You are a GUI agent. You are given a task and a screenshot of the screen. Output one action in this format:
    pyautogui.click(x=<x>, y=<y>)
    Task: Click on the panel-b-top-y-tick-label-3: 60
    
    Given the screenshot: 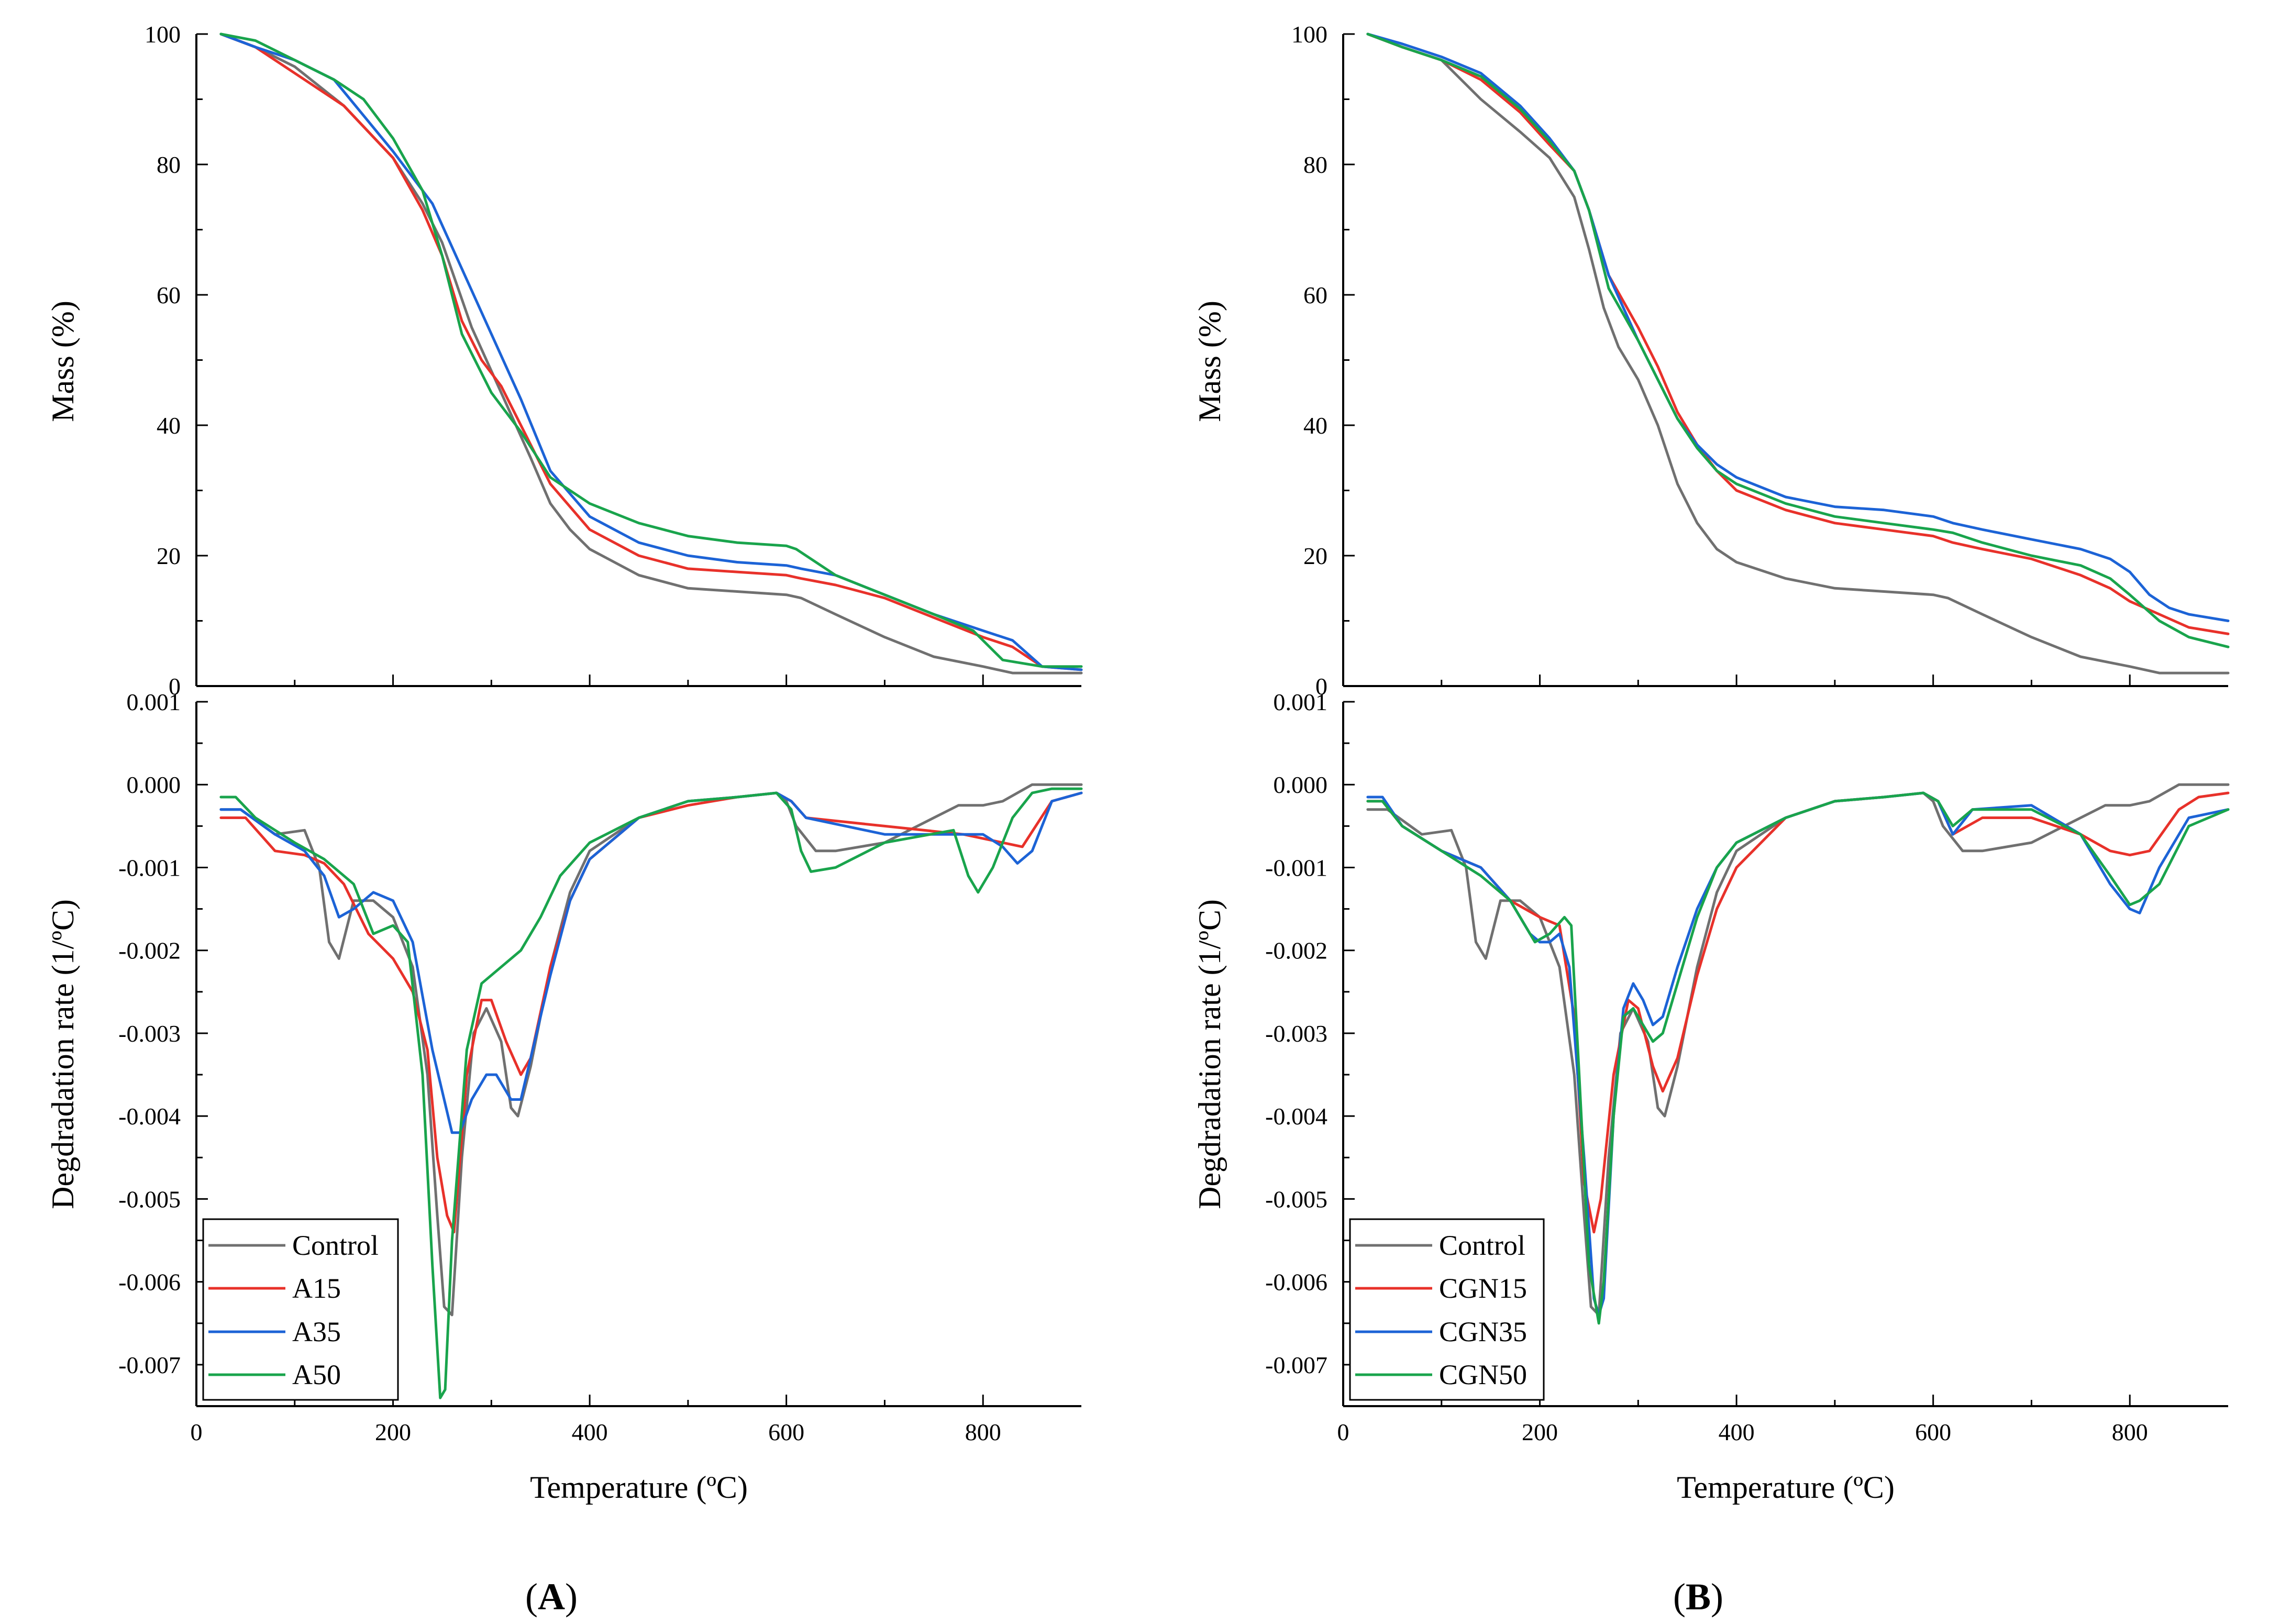 What is the action you would take?
    pyautogui.click(x=1315, y=295)
    